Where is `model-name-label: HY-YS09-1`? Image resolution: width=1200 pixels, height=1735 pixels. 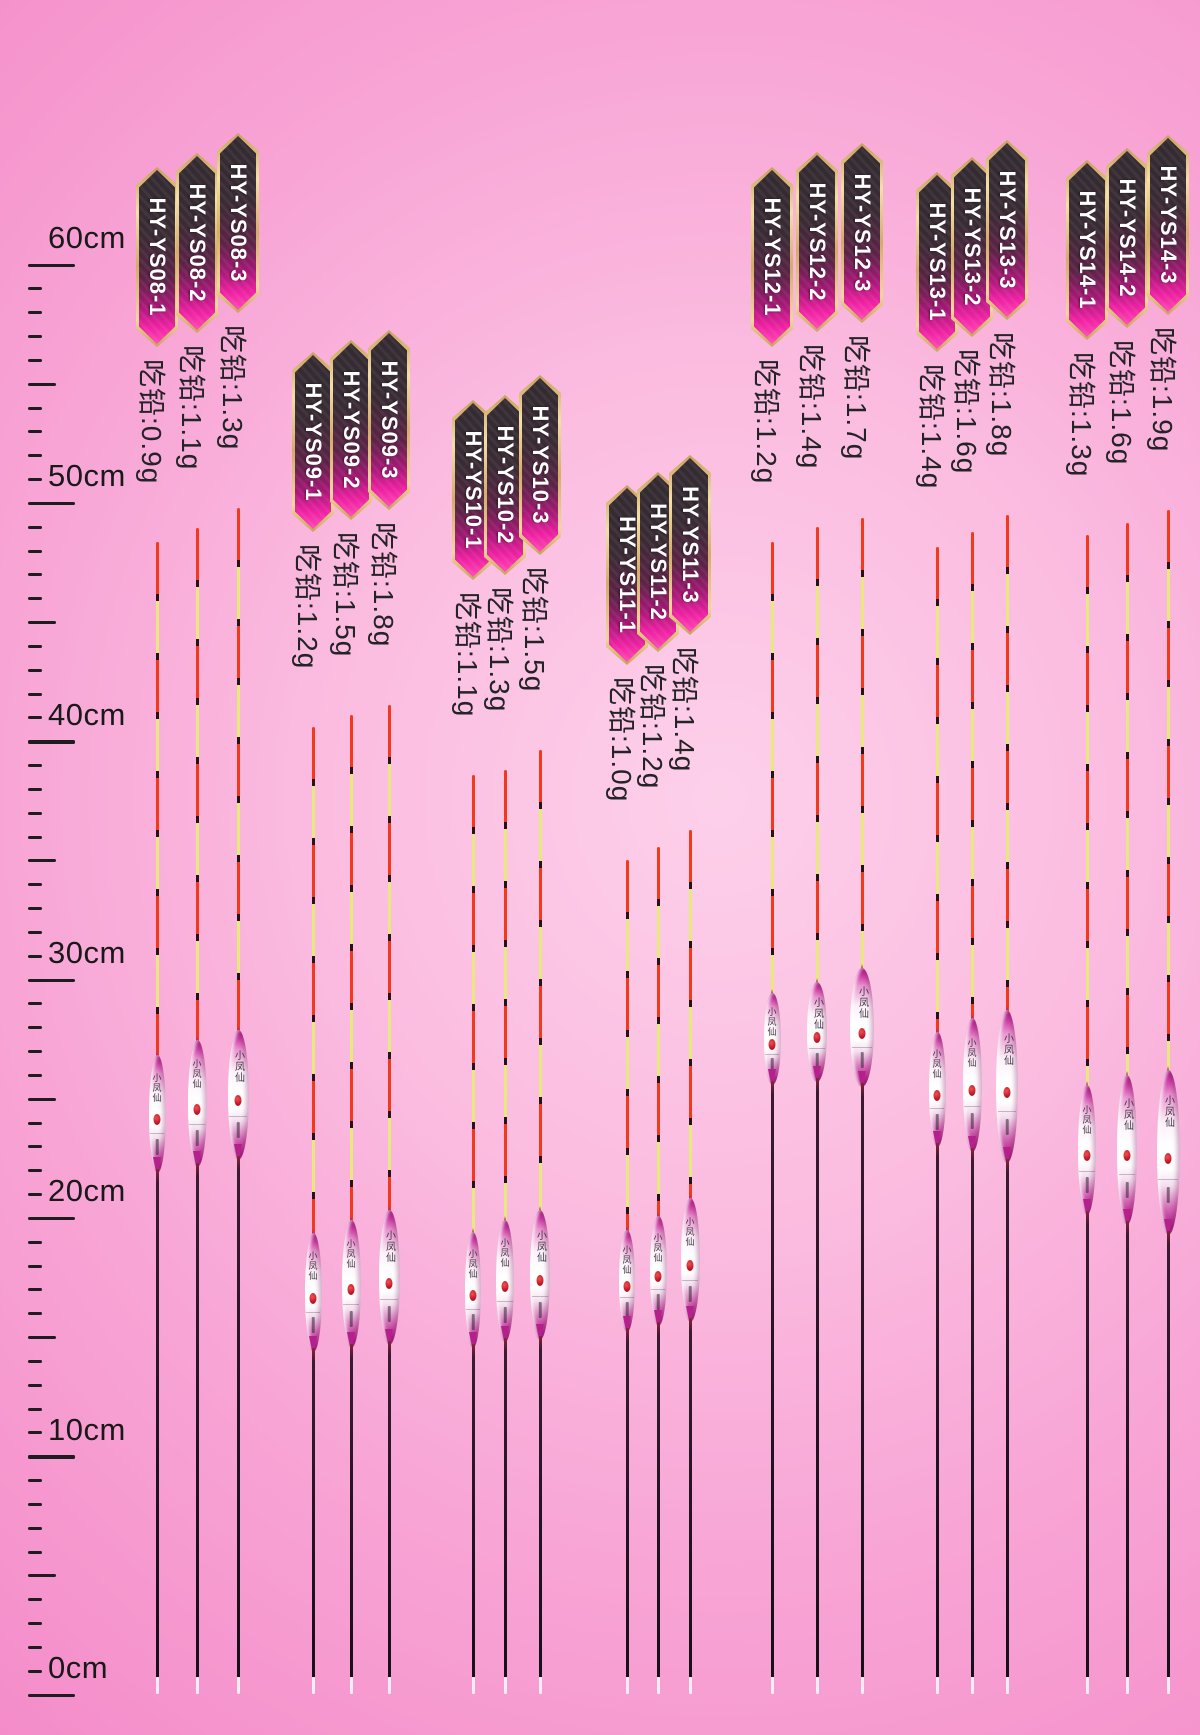
model-name-label: HY-YS09-1 is located at coordinates (313, 442).